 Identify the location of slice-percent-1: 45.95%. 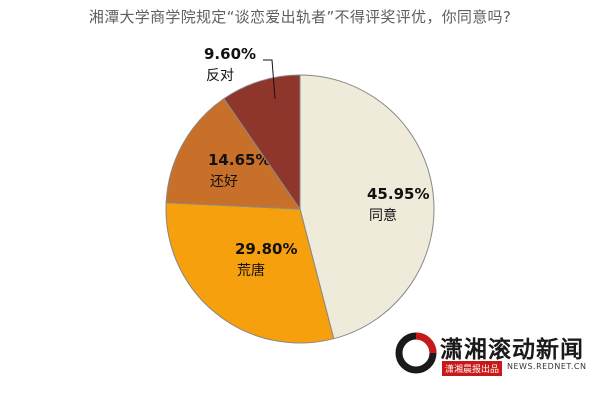
(398, 194).